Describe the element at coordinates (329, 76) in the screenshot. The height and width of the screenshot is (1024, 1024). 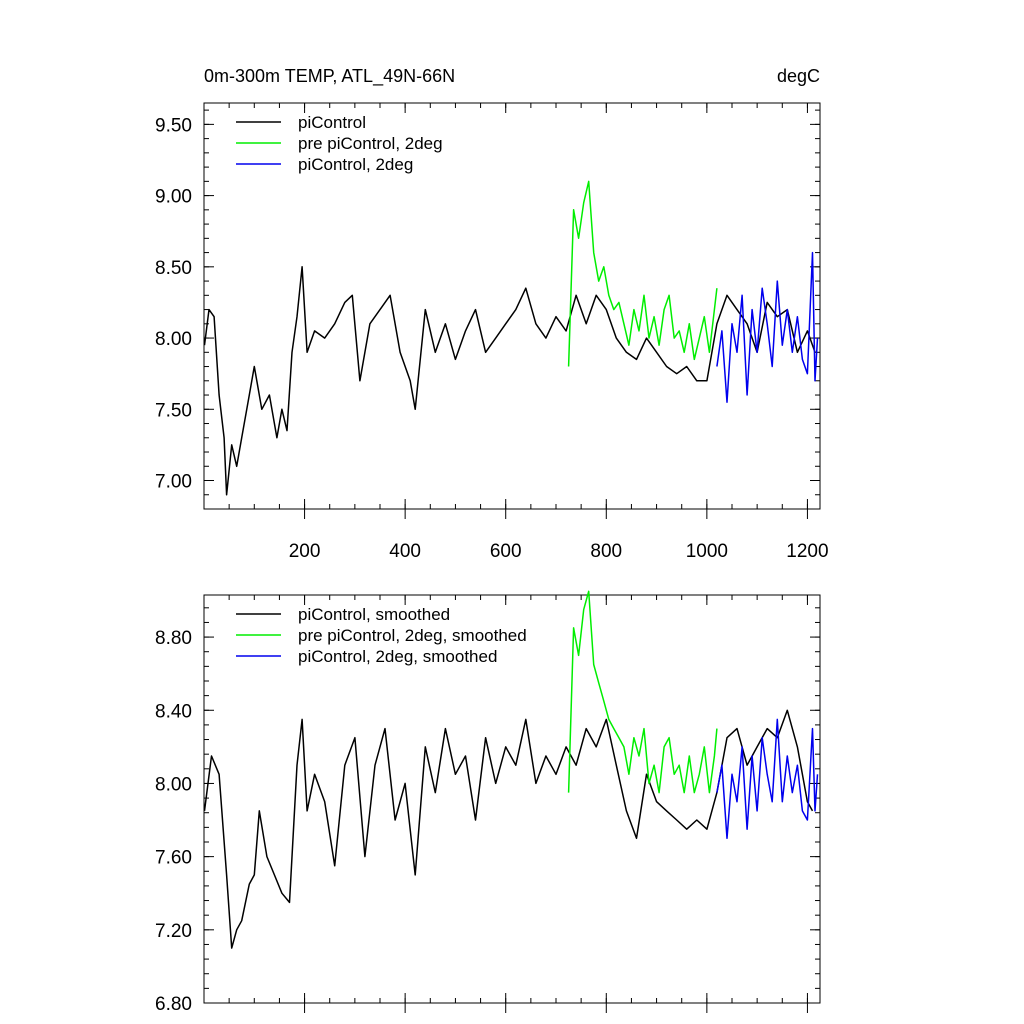
I see `chart-title: 0m-300m TEMP, ATL_49N-66N` at that location.